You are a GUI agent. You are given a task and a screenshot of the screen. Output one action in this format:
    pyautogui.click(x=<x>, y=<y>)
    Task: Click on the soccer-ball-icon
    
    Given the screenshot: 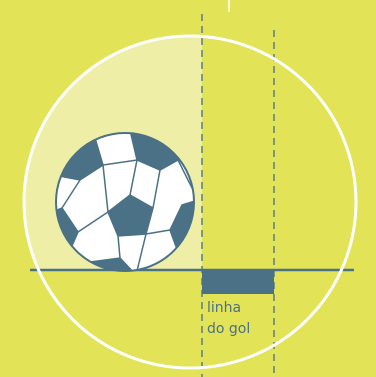 What is the action you would take?
    pyautogui.click(x=125, y=202)
    